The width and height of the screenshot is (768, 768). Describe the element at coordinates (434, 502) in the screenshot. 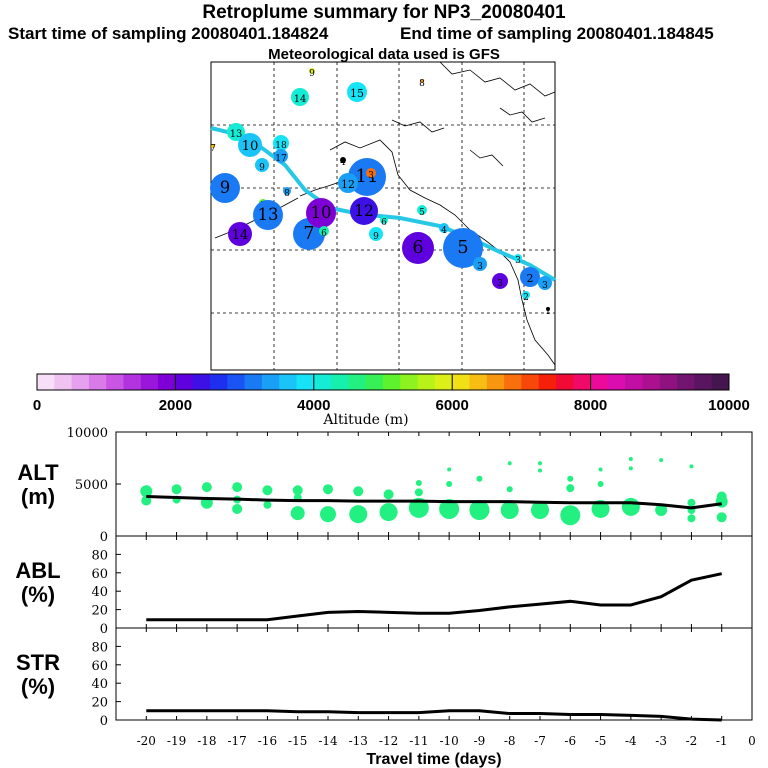

I see `alt-mean-line` at that location.